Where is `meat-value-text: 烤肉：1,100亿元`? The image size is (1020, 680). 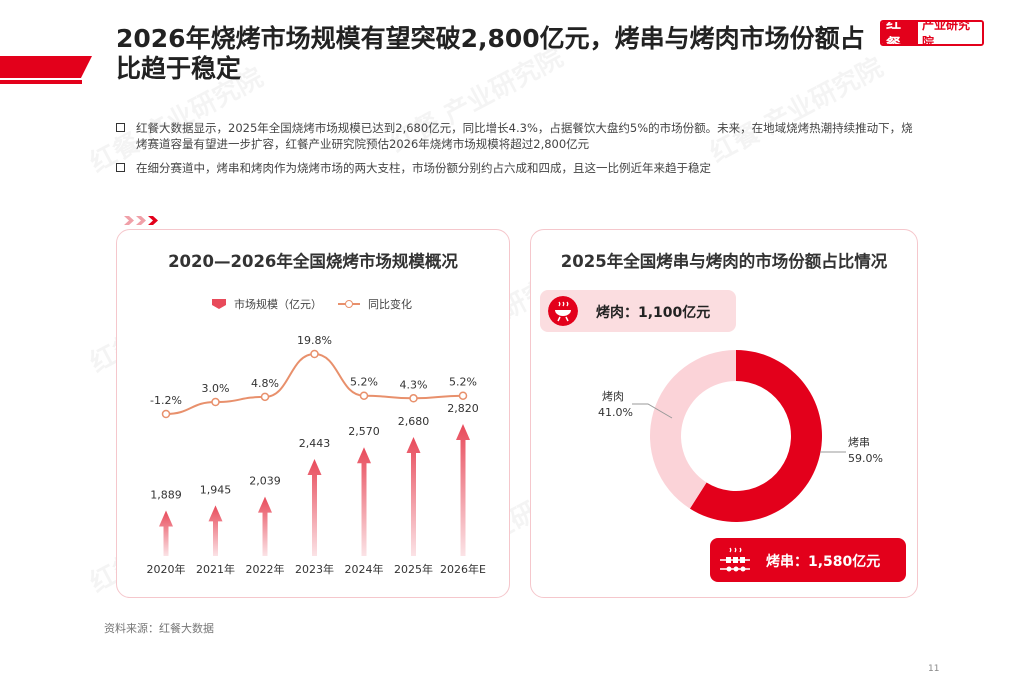
meat-value-text: 烤肉：1,100亿元 is located at coordinates (653, 313).